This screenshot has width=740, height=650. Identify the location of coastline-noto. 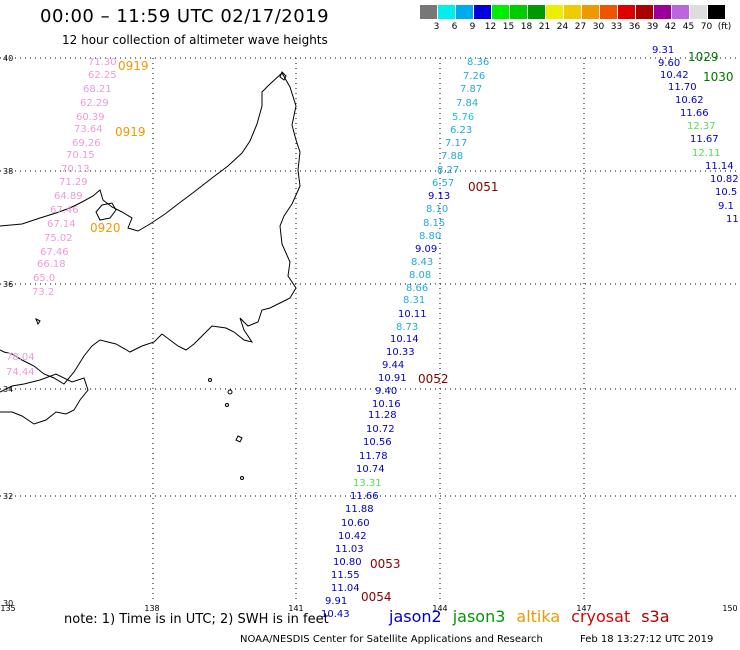
(106, 211).